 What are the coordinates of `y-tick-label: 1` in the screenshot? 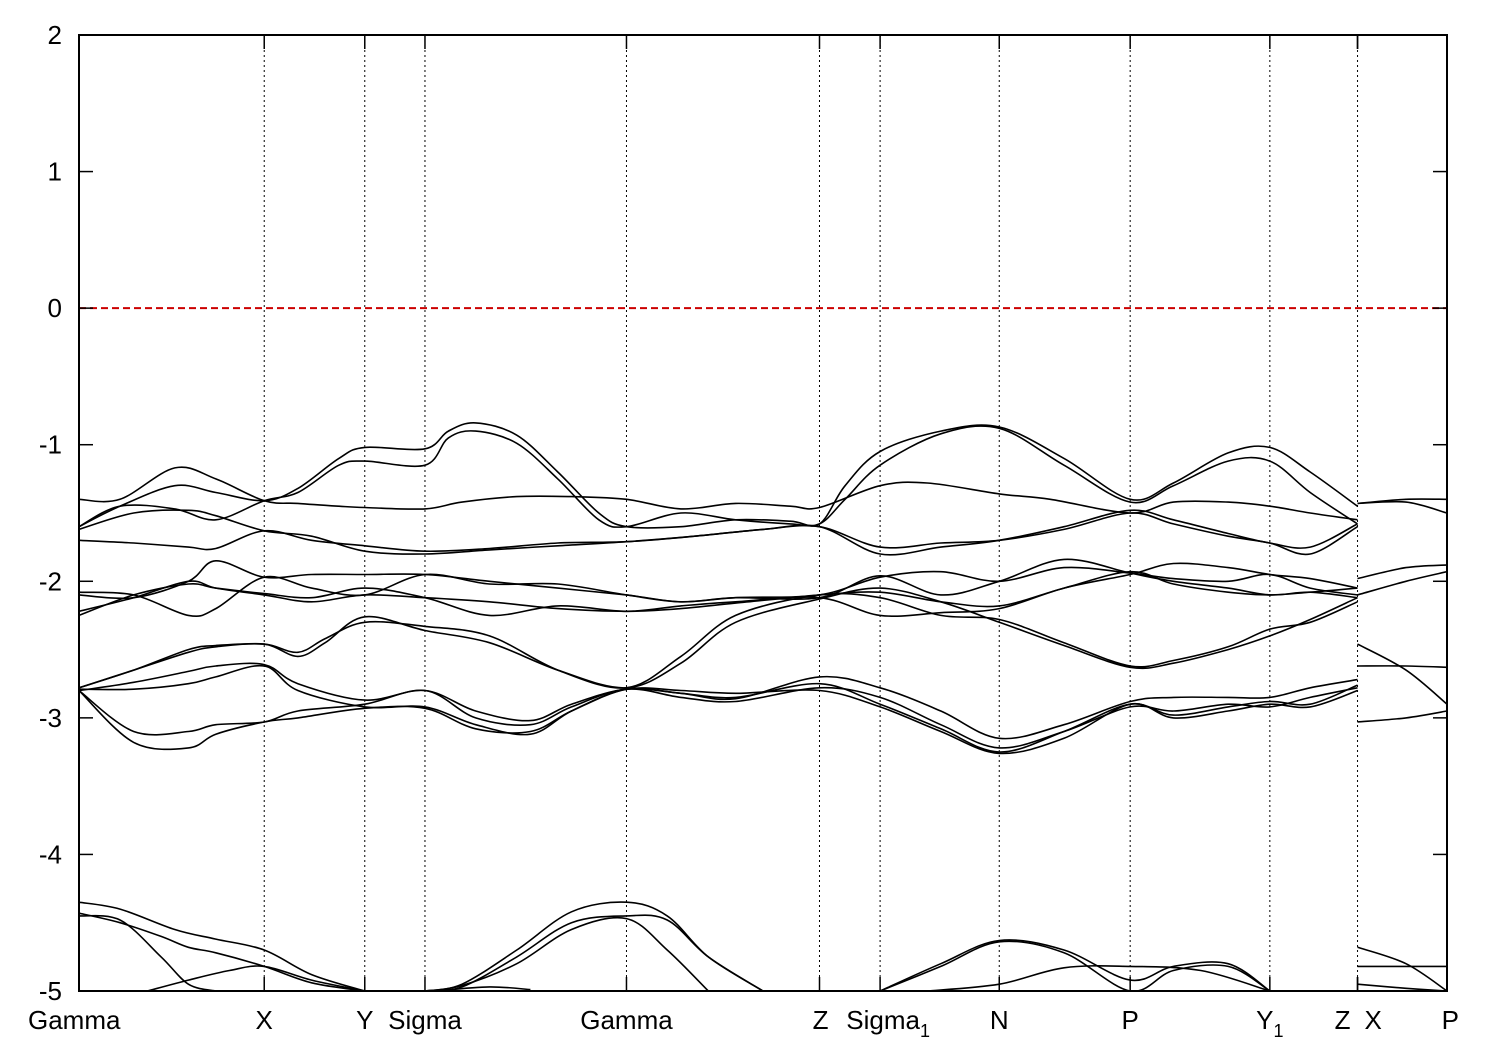 It's located at (55, 172).